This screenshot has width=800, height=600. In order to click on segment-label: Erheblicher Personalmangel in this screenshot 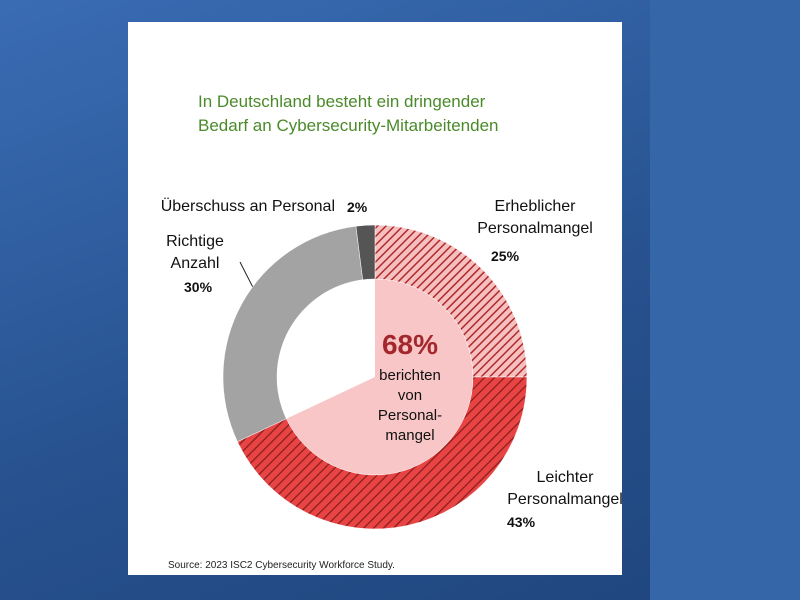, I will do `click(535, 217)`.